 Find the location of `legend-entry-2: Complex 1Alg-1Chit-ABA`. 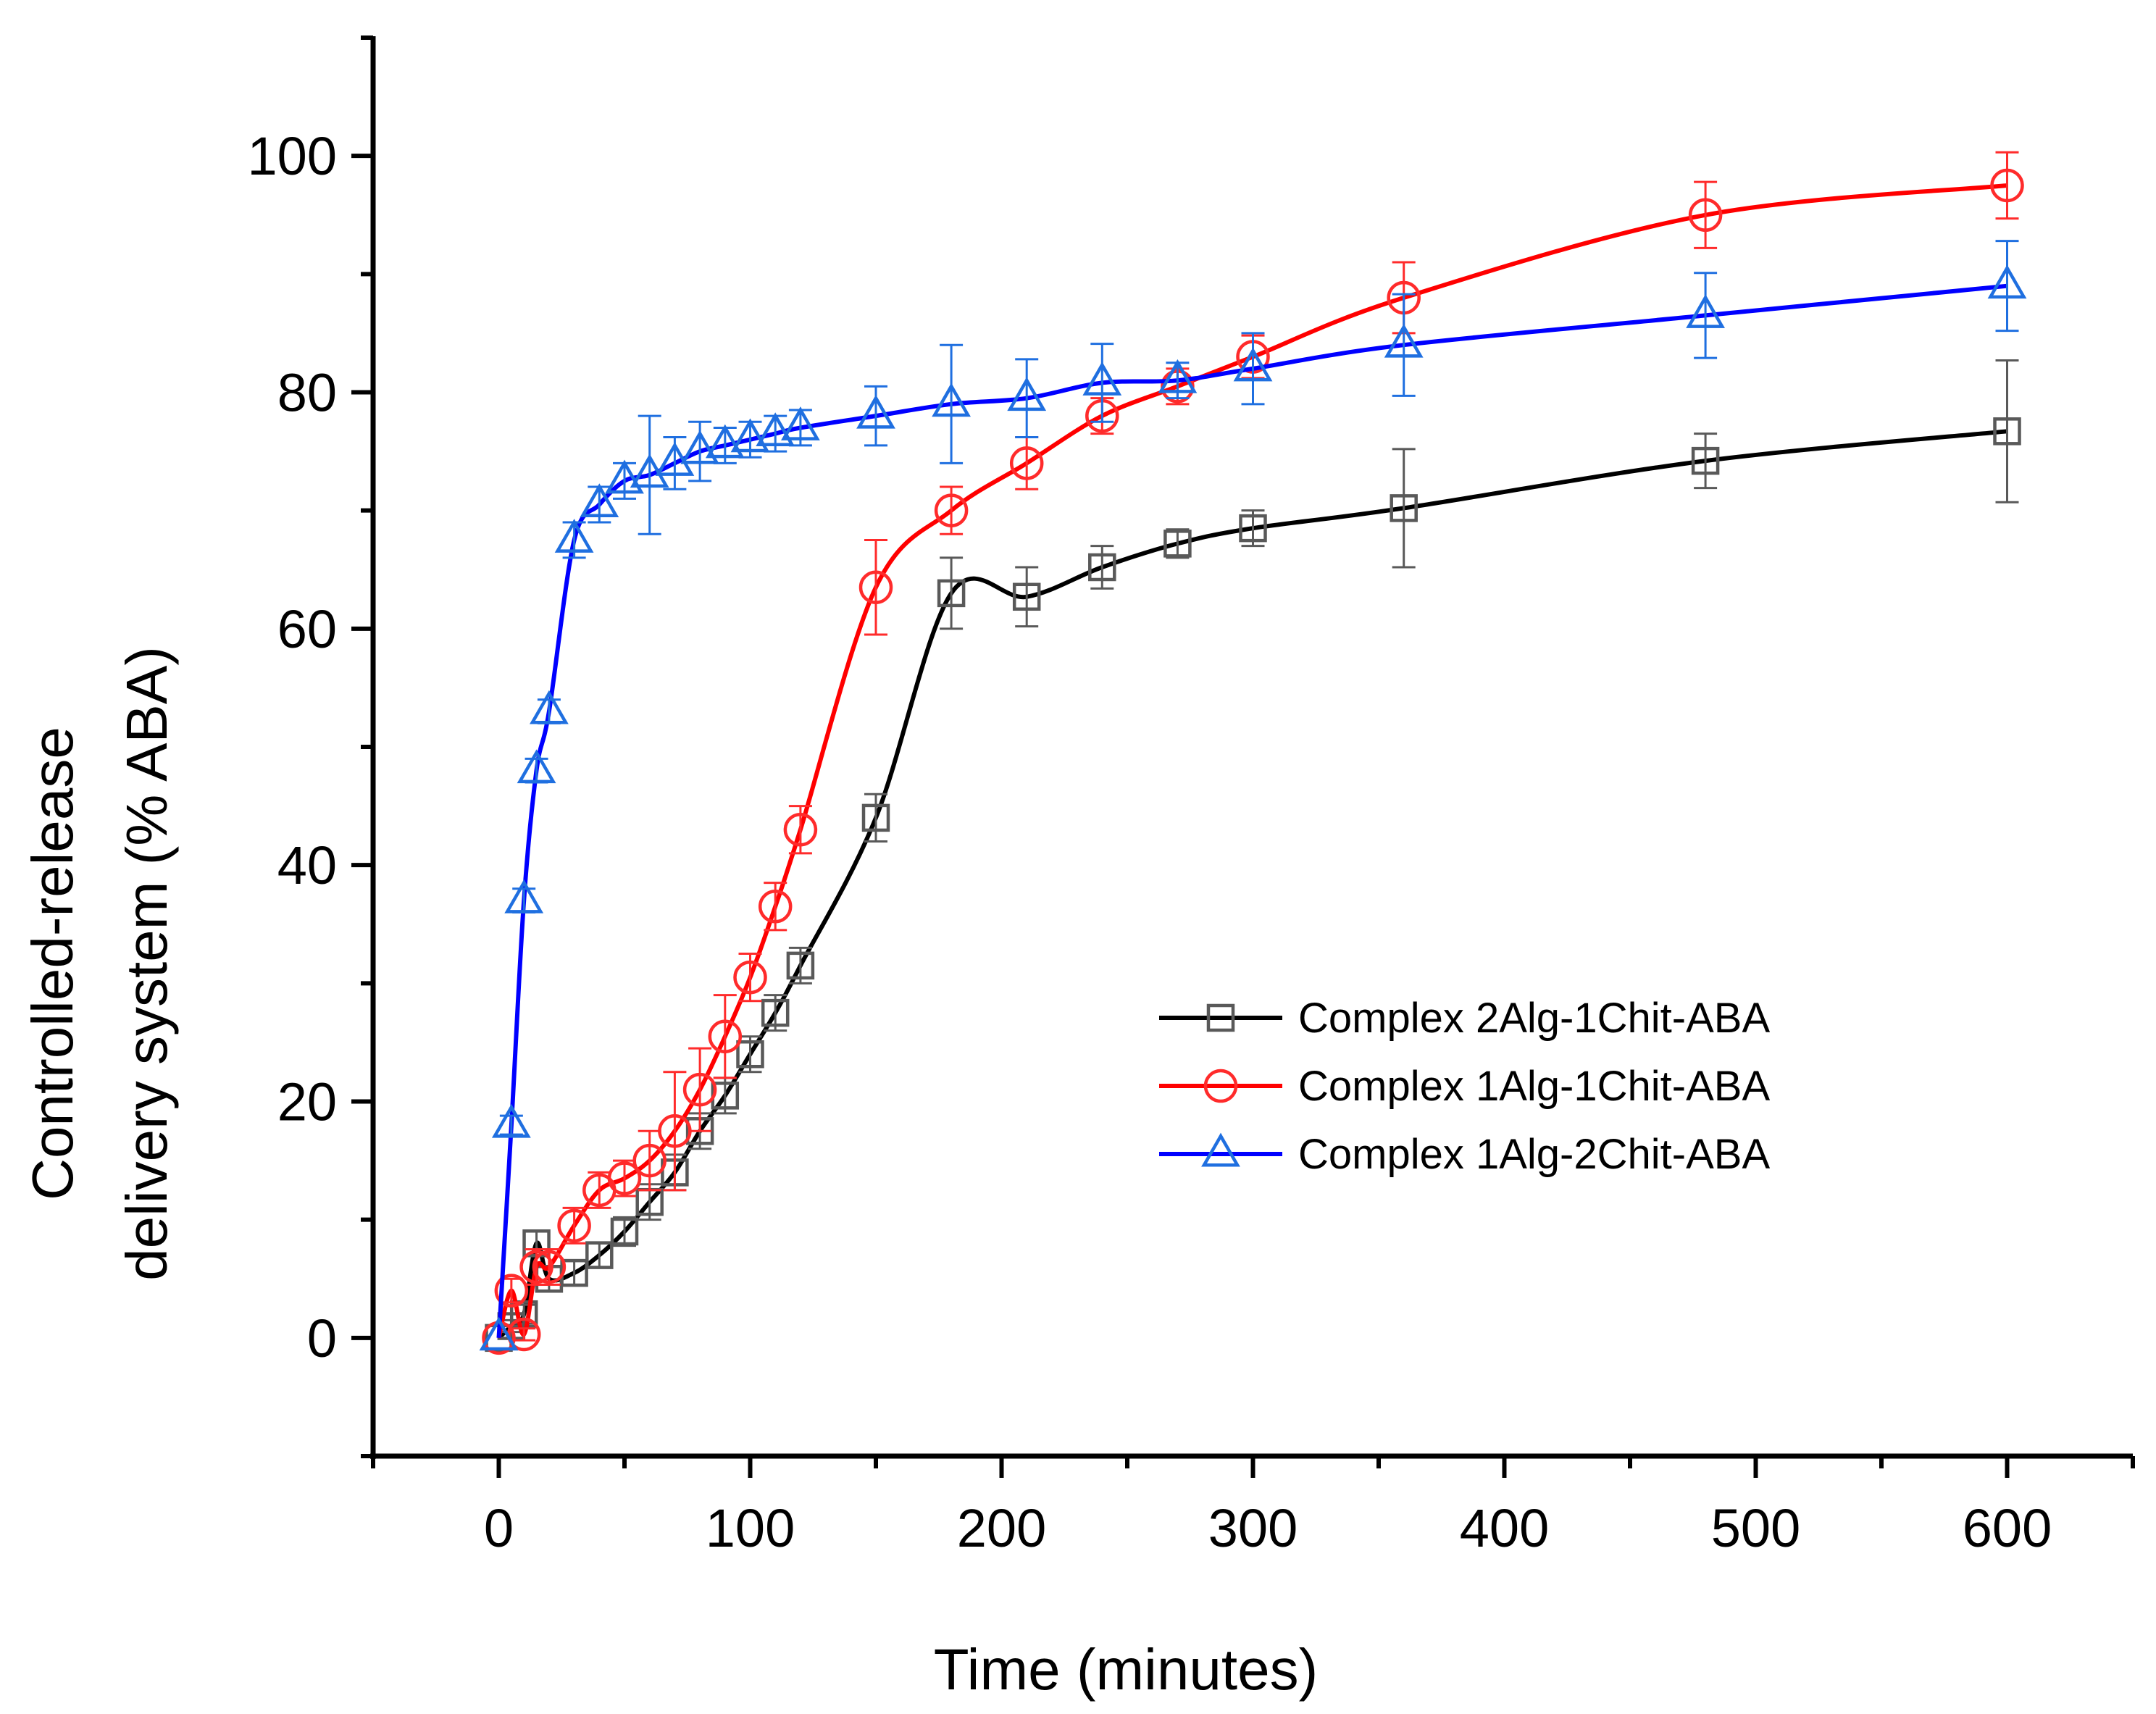

legend-entry-2: Complex 1Alg-1Chit-ABA is located at coordinates (1464, 1086).